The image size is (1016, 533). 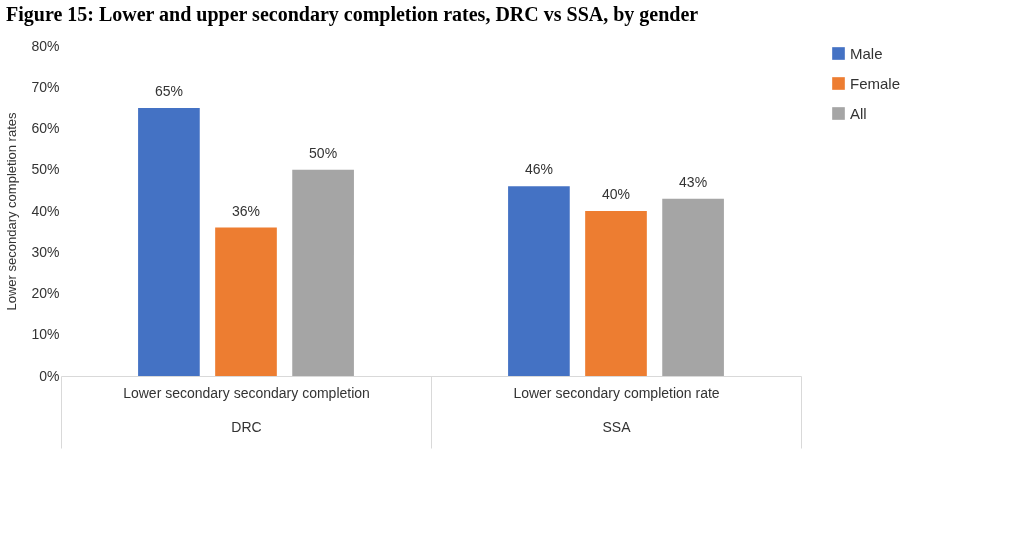 I want to click on legend-label: Female, so click(x=875, y=83).